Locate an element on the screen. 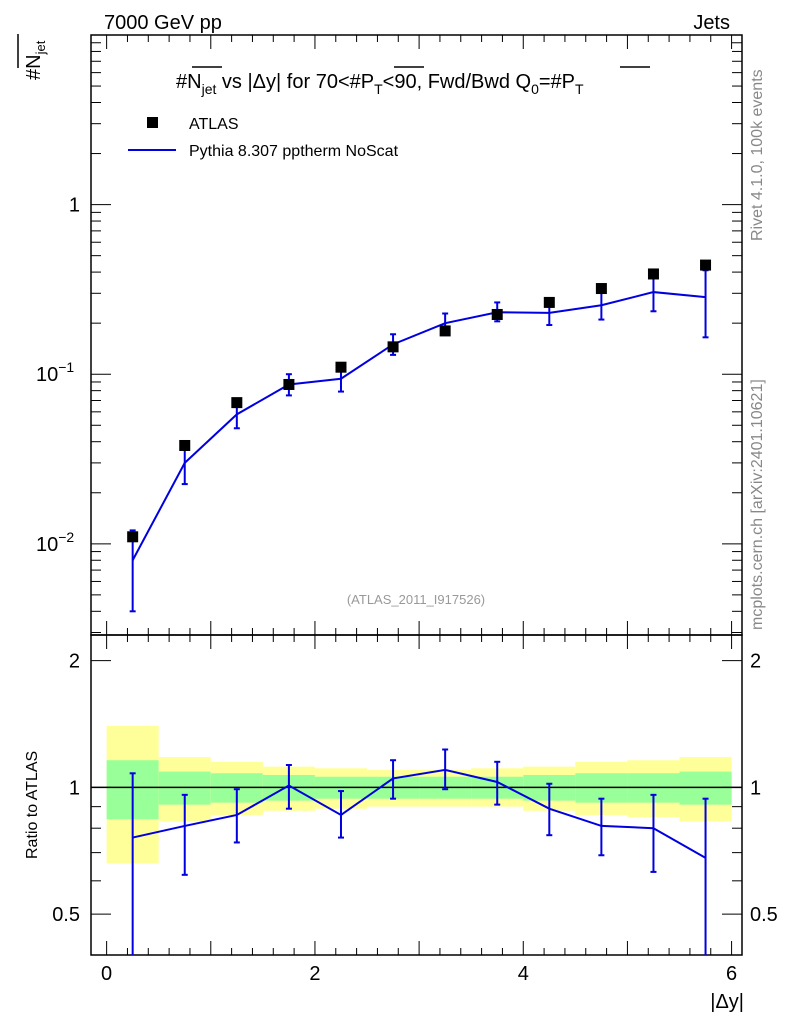 This screenshot has width=786, height=1024. ratio-y-axis-label: Ratio to ATLAS is located at coordinates (32, 805).